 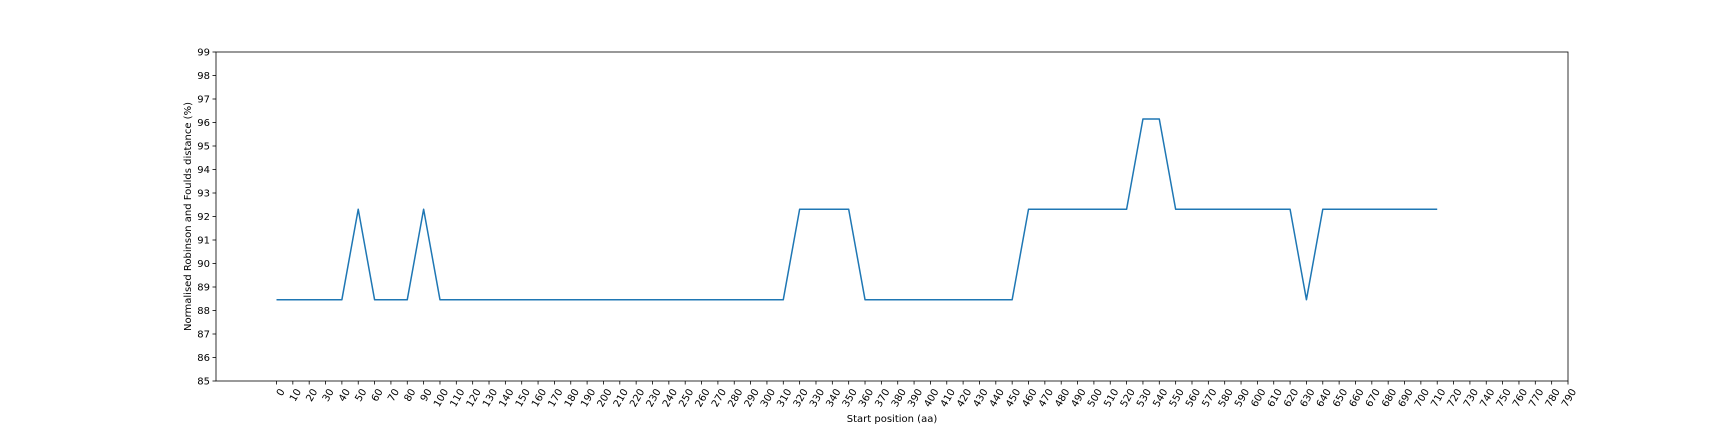 I want to click on x-tick-label: 220, so click(x=637, y=398).